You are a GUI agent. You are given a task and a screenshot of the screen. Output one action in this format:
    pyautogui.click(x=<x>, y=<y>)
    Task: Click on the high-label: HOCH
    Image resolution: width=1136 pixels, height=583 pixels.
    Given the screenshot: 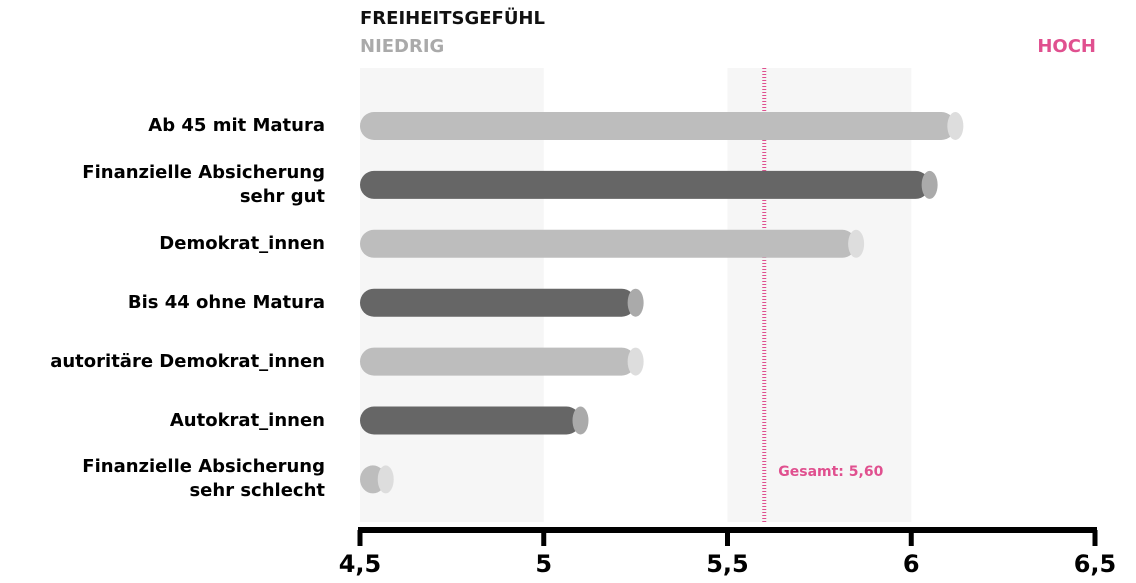 What is the action you would take?
    pyautogui.click(x=1066, y=46)
    